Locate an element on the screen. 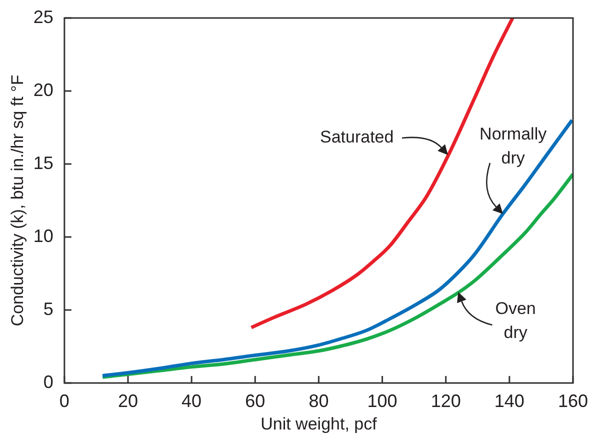 The image size is (591, 441). x-tick-label: 0 is located at coordinates (64, 400).